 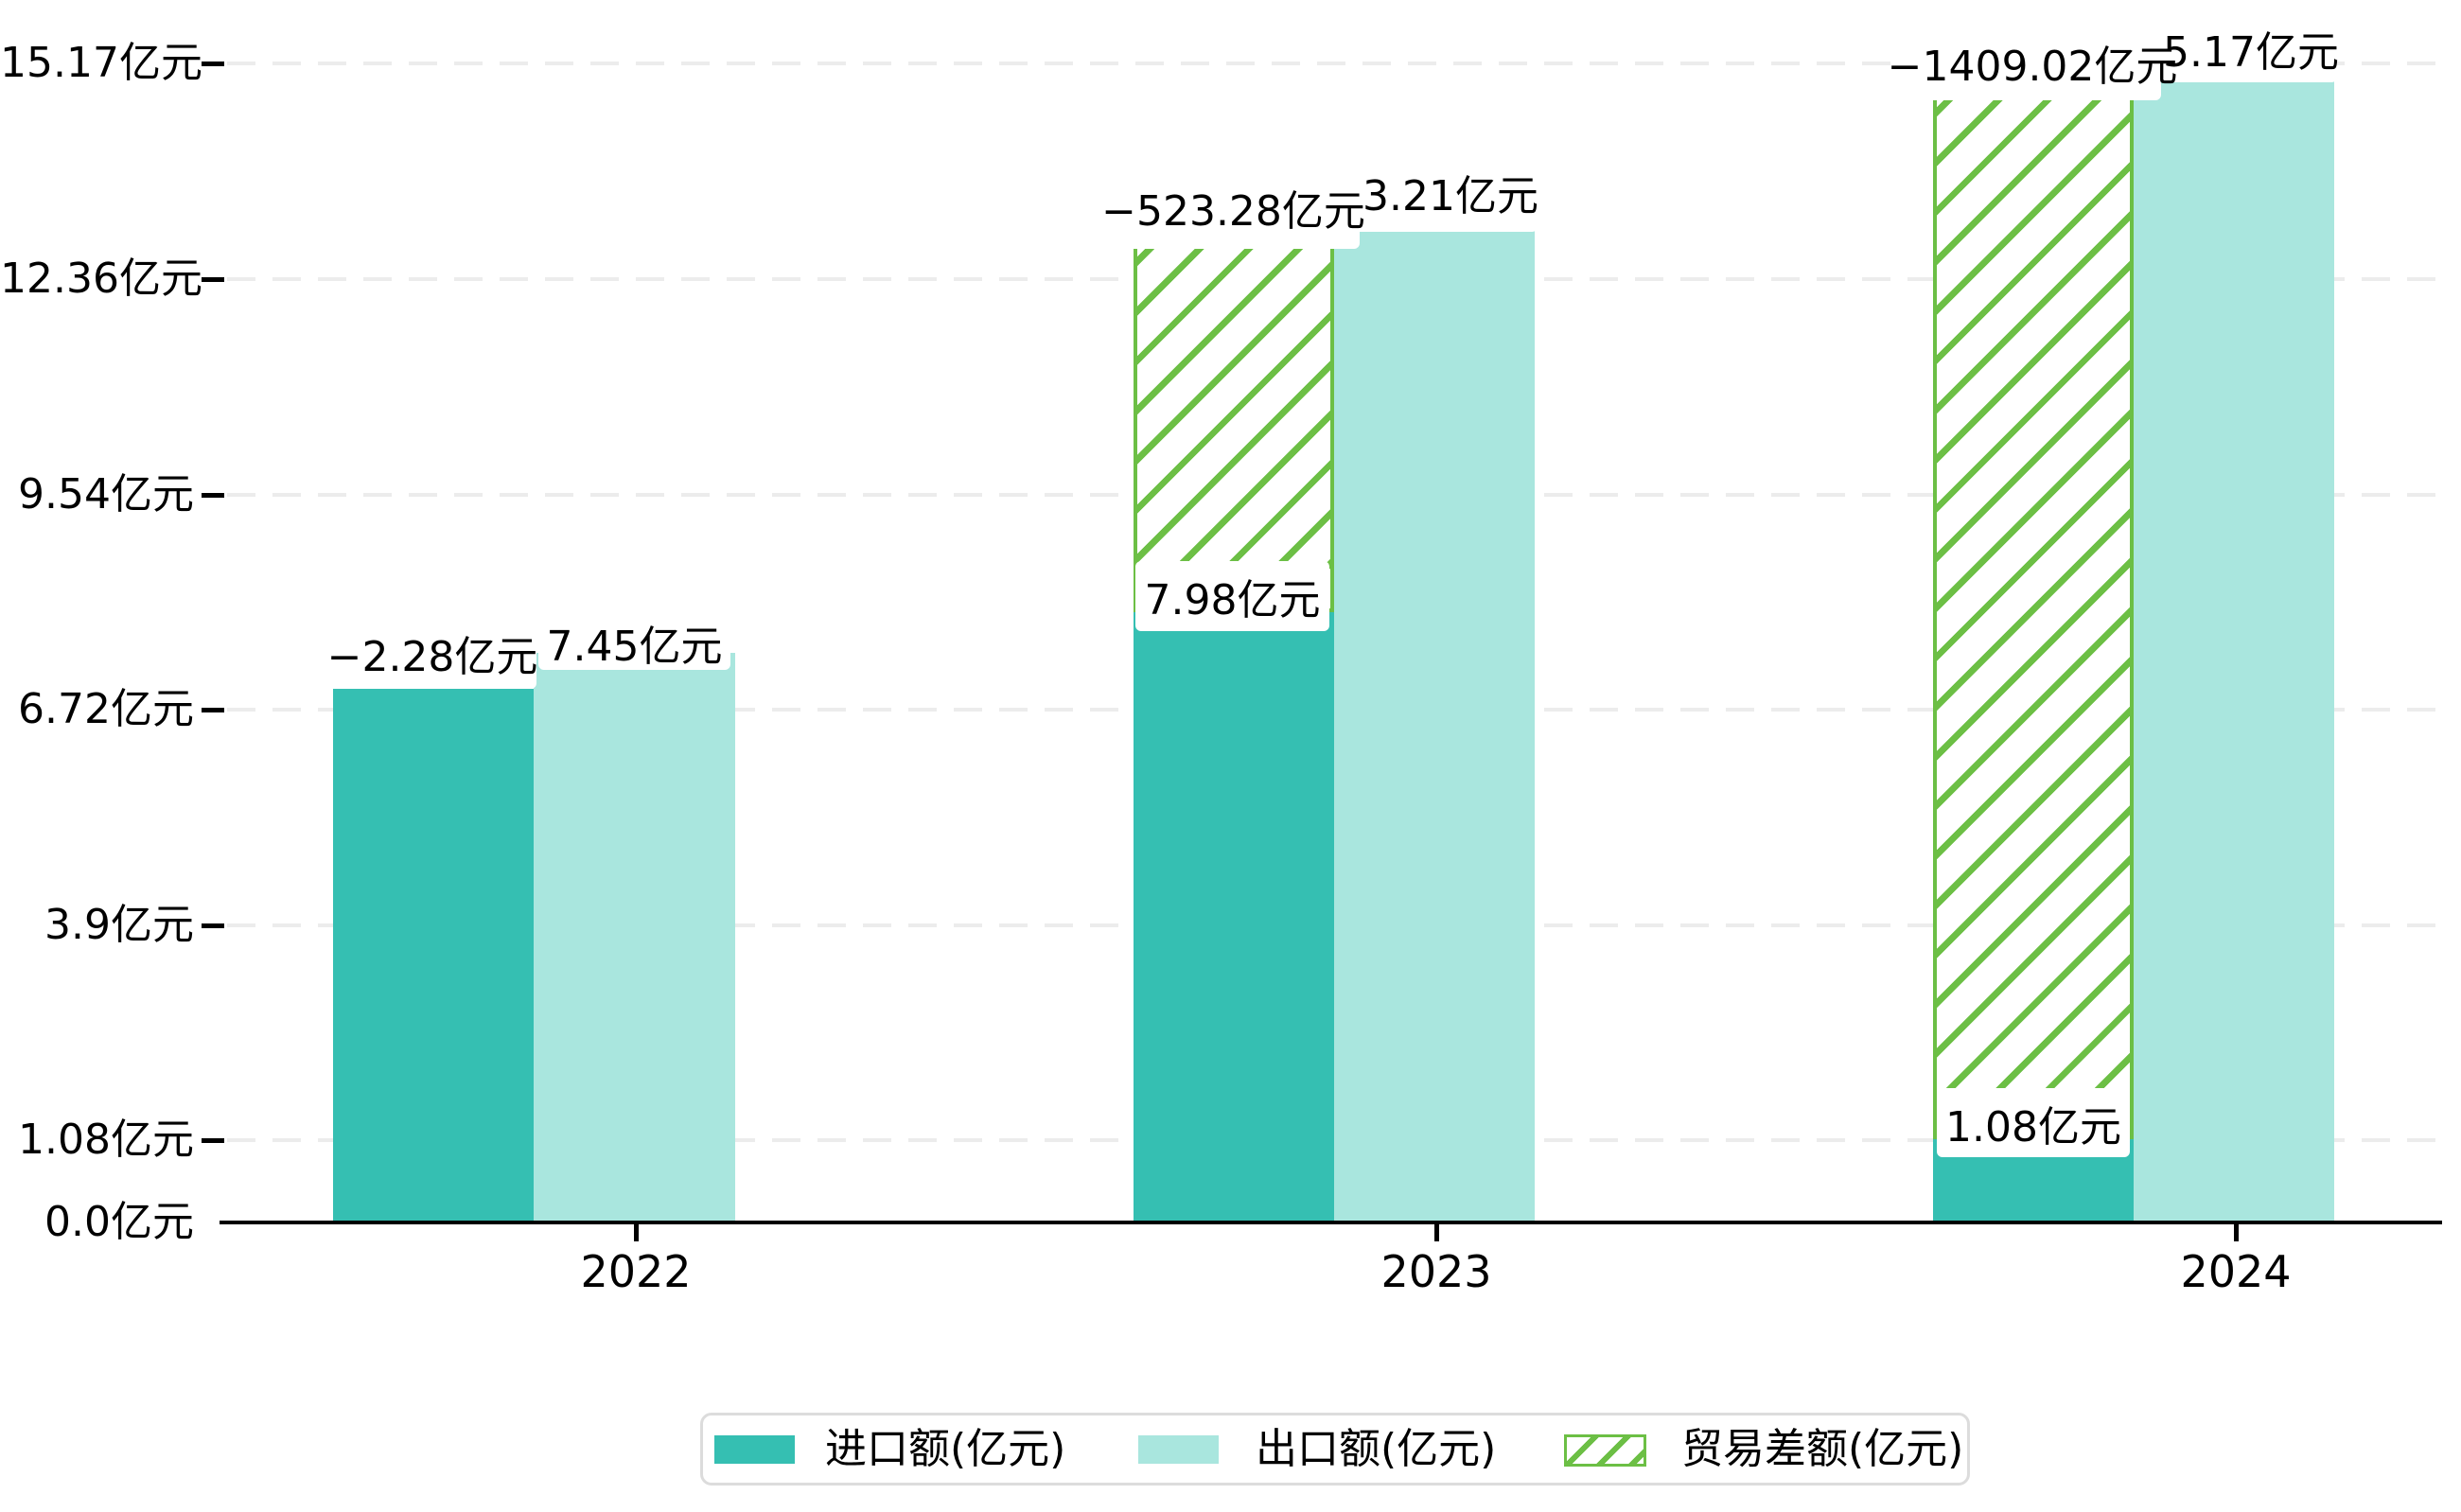 What do you see at coordinates (1434, 717) in the screenshot?
I see `bar-export-2023` at bounding box center [1434, 717].